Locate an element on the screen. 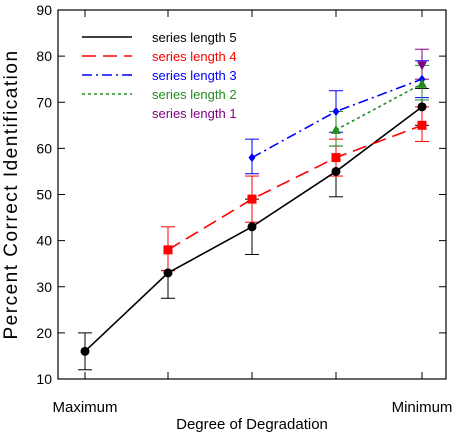  x-axis-title: Degree of Degradation is located at coordinates (252, 424).